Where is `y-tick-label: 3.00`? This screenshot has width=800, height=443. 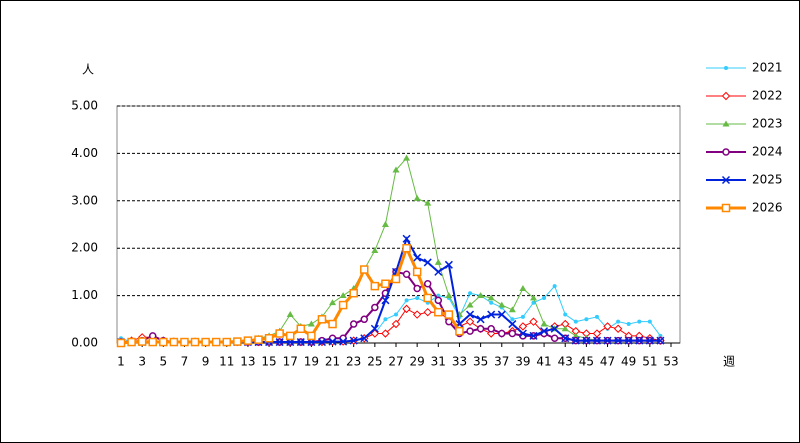
y-tick-label: 3.00 is located at coordinates (84, 200).